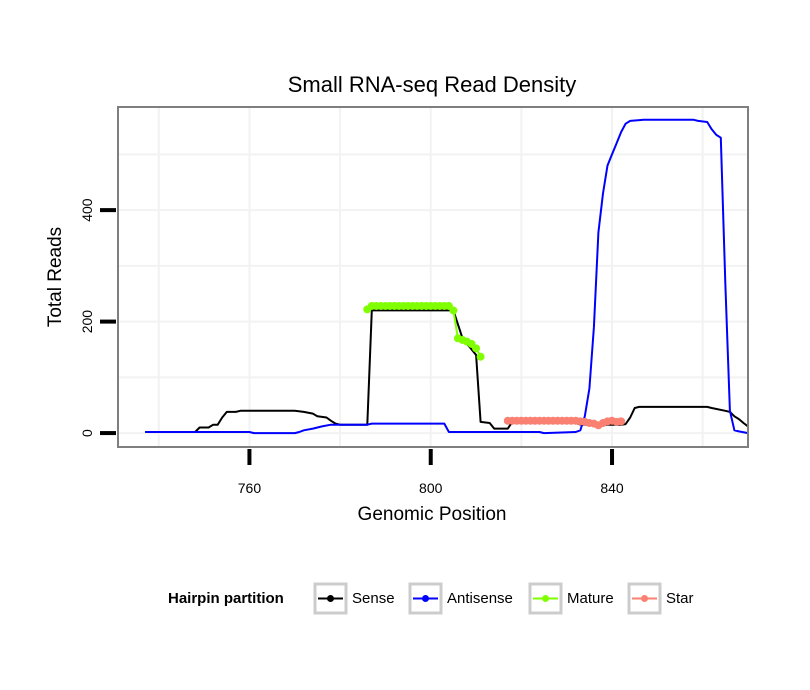  What do you see at coordinates (87, 210) in the screenshot?
I see `y-tick-label: 400` at bounding box center [87, 210].